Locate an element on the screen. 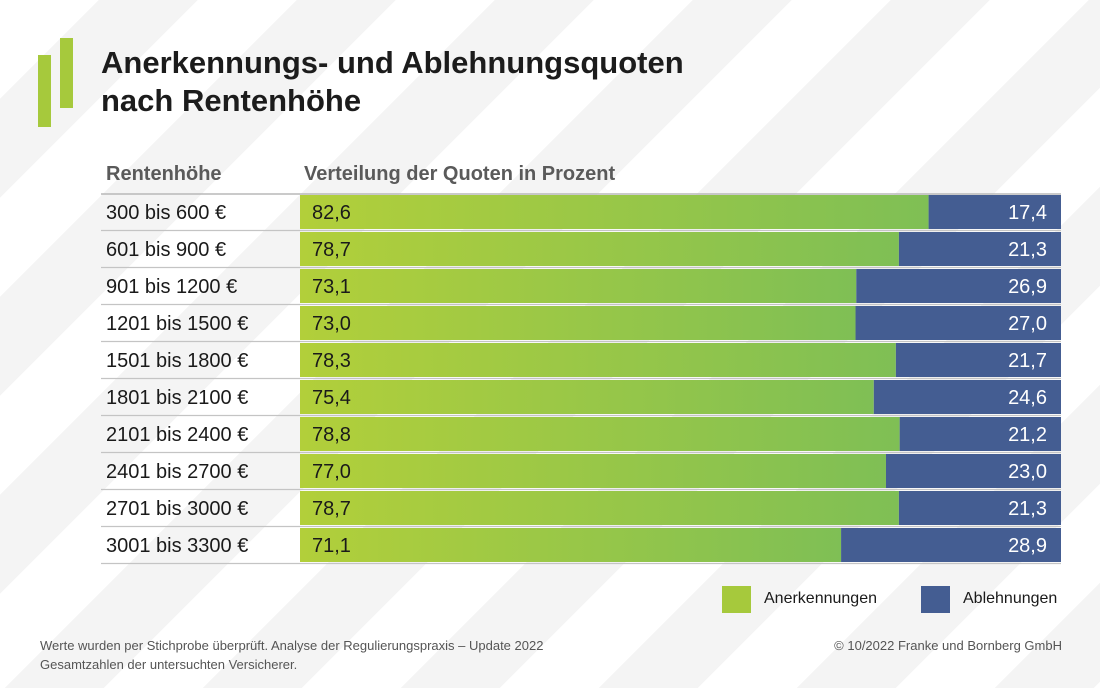 This screenshot has height=688, width=1100. category-label: 1501 bis 1800 € is located at coordinates (177, 361).